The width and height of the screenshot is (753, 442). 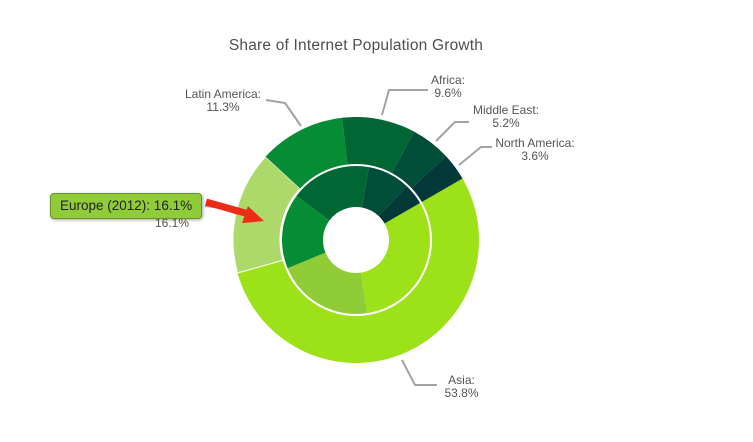 I want to click on leader-line-middle-east, so click(x=452, y=131).